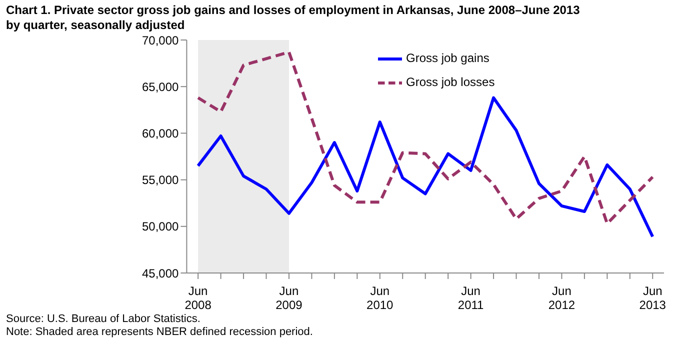  I want to click on legend-label: Gross job gains, so click(448, 58).